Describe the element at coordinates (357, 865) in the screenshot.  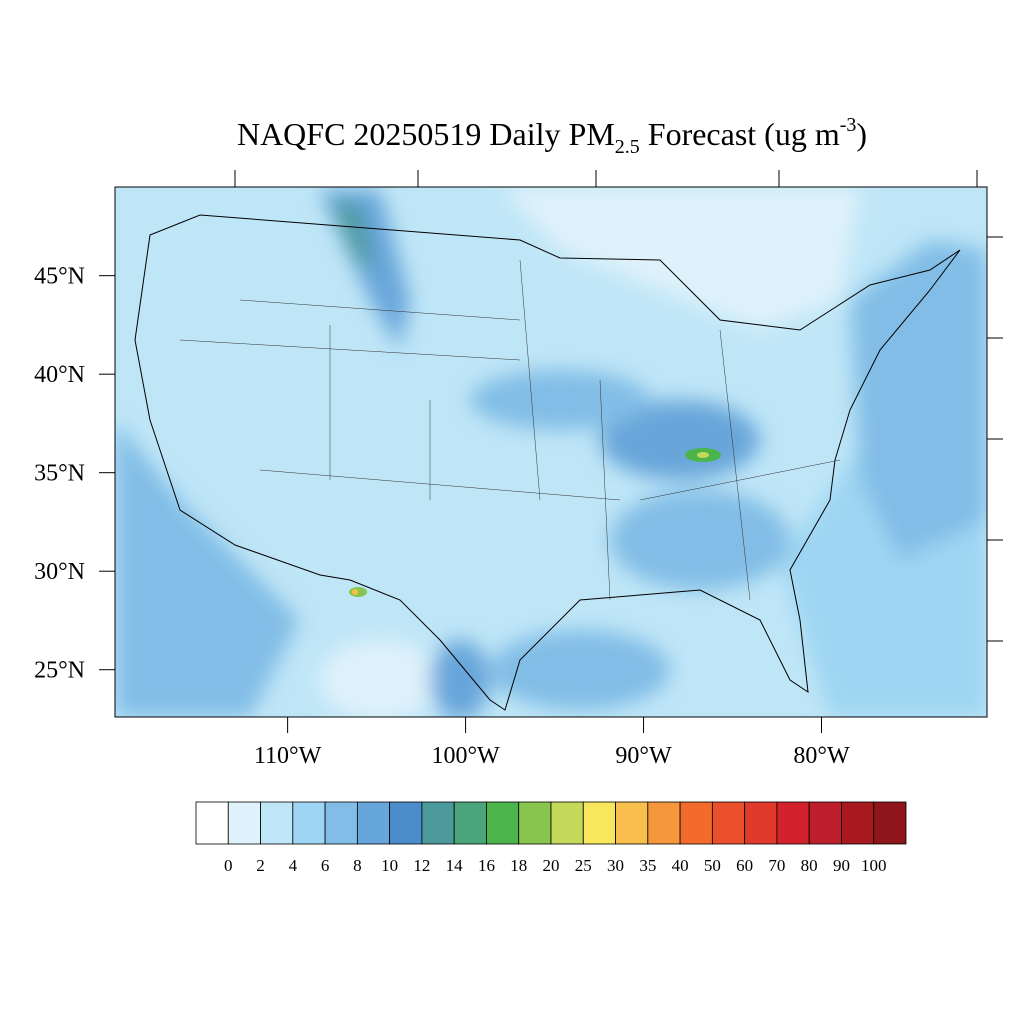
I see `colorbar-label: 8` at that location.